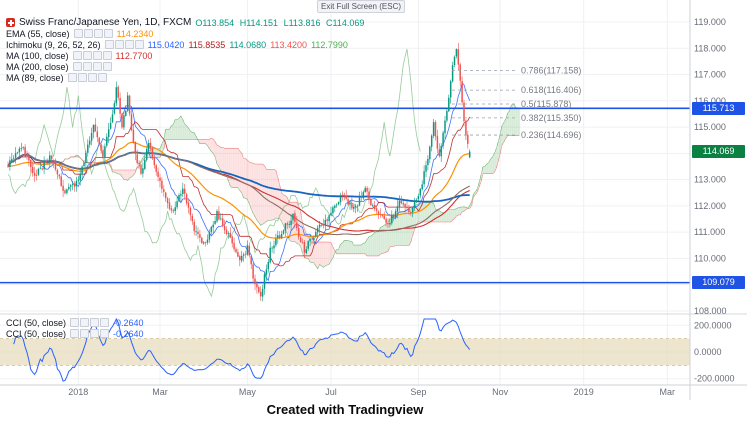 Image resolution: width=747 pixels, height=422 pixels. Describe the element at coordinates (718, 108) in the screenshot. I see `price-badge: 115.713` at that location.